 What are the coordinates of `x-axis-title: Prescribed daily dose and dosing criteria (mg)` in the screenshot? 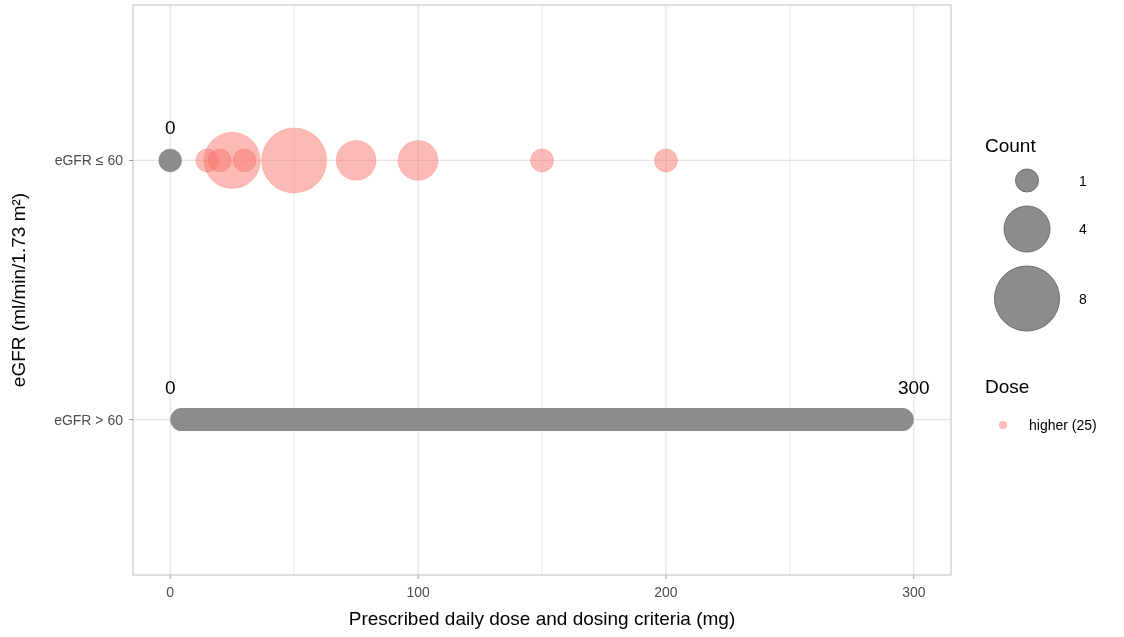 It's located at (542, 618).